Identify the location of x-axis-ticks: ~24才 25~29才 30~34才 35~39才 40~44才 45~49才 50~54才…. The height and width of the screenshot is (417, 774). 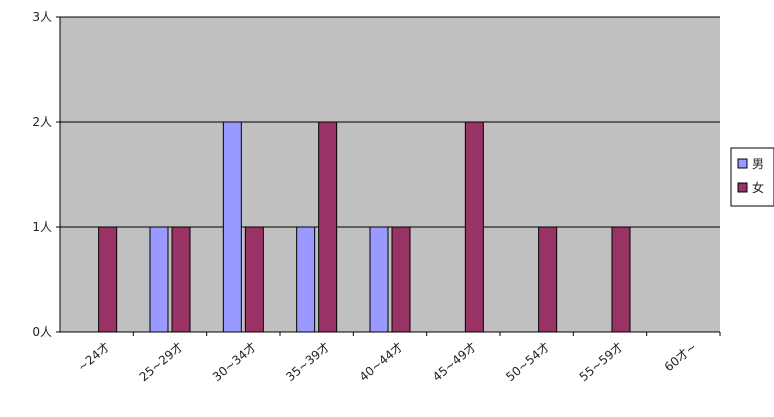
(398, 358).